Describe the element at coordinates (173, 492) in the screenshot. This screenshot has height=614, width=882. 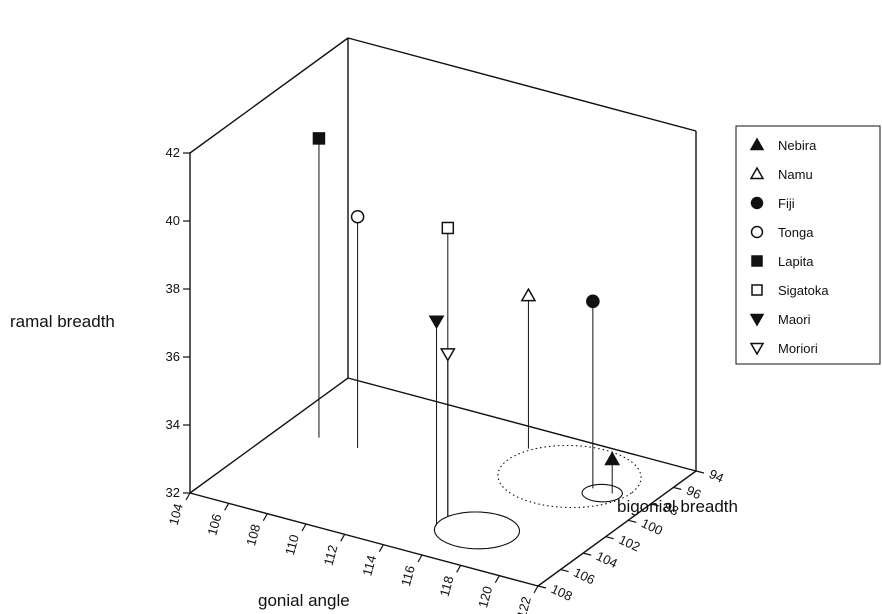
I see `z-tick-label: 32` at that location.